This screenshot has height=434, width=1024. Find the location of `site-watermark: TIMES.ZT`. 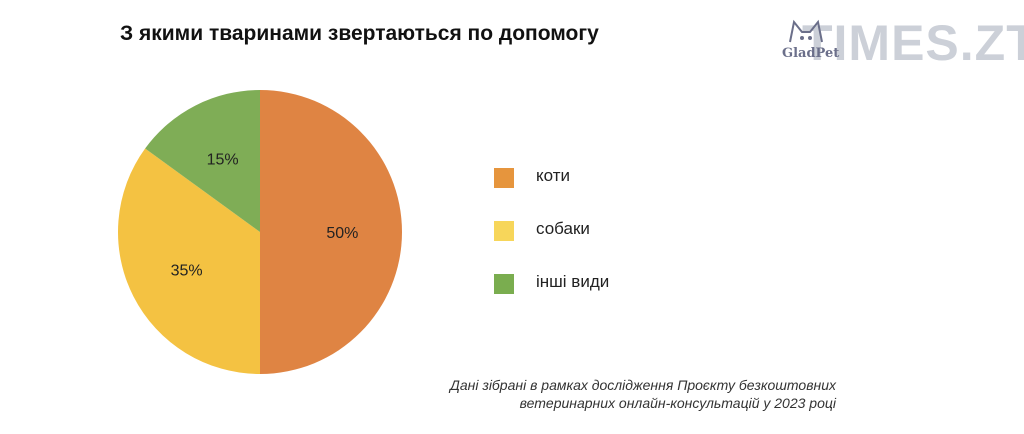

site-watermark: TIMES.ZT is located at coordinates (913, 43).